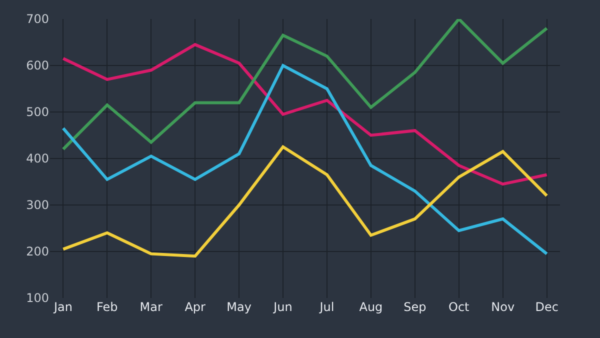 This screenshot has height=338, width=600. Describe the element at coordinates (195, 307) in the screenshot. I see `x-tick-label: Apr` at that location.